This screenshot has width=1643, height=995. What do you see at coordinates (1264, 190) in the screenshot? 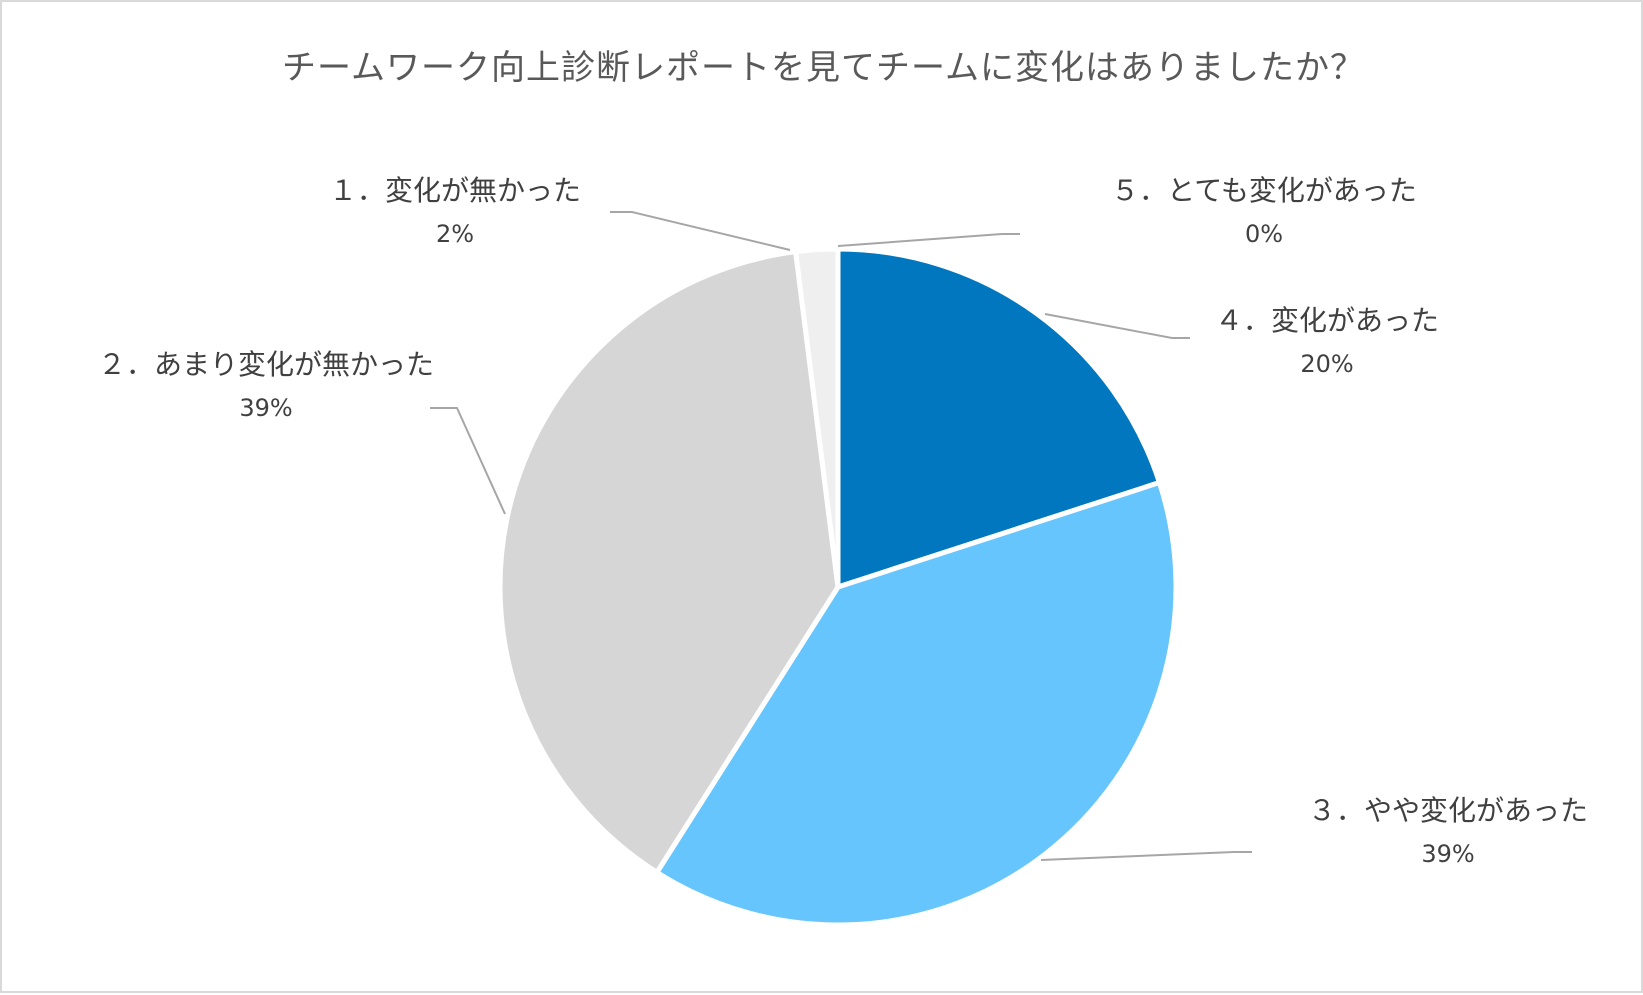
I see `slice-label: ５．とても変化があった` at bounding box center [1264, 190].